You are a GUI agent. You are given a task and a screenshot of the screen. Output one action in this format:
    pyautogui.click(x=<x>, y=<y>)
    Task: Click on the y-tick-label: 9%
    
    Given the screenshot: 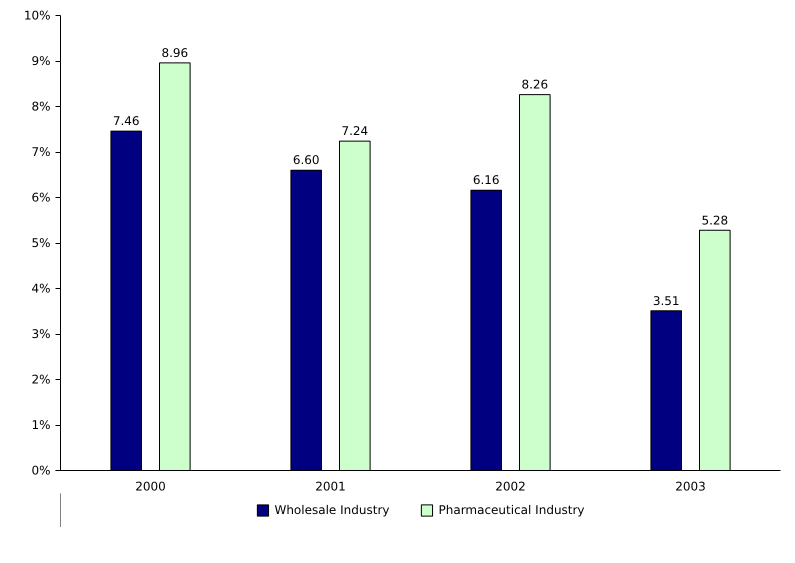 What is the action you would take?
    pyautogui.click(x=41, y=61)
    